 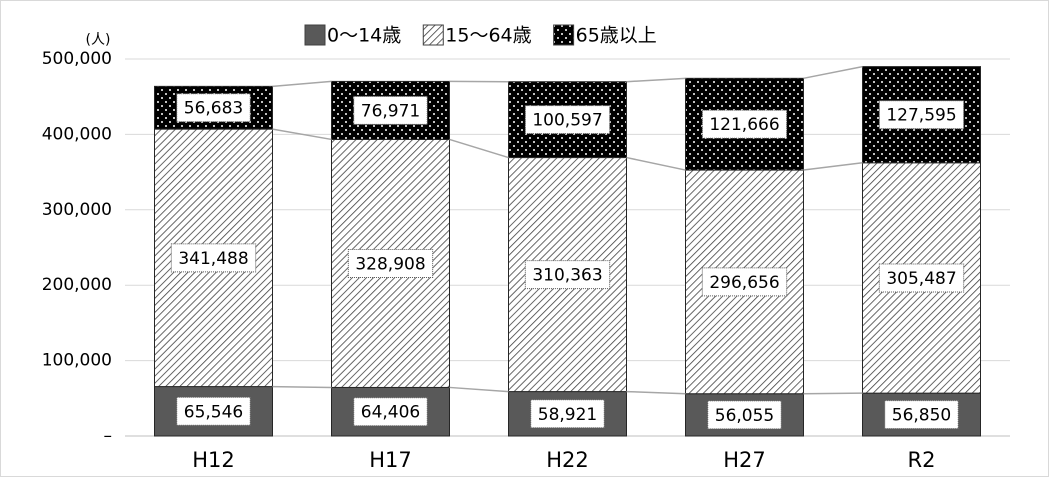 I want to click on legend-label: 15～64歳, so click(x=488, y=36).